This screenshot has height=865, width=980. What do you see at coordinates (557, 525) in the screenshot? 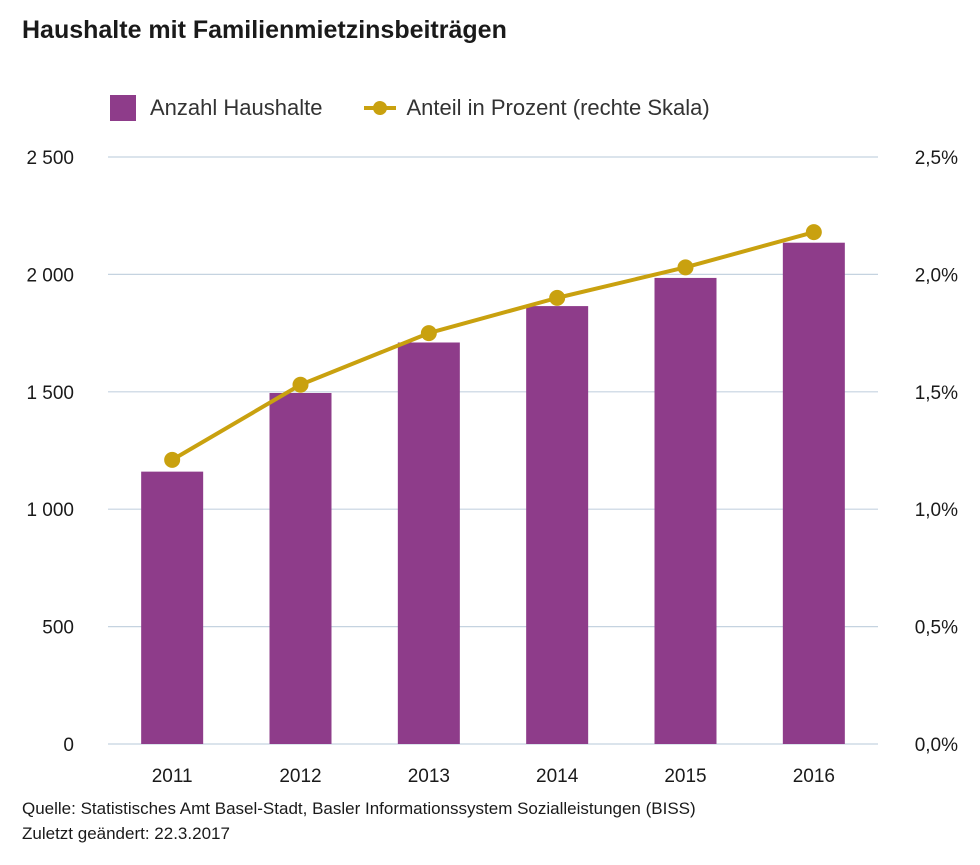
I see `bar-2014` at bounding box center [557, 525].